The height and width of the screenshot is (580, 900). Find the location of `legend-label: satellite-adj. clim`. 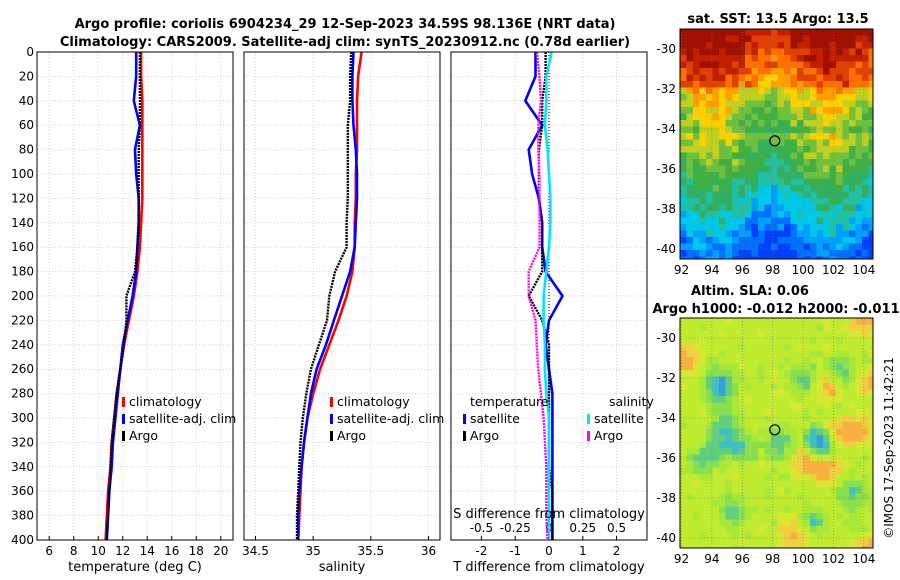

legend-label: satellite-adj. clim is located at coordinates (390, 418).